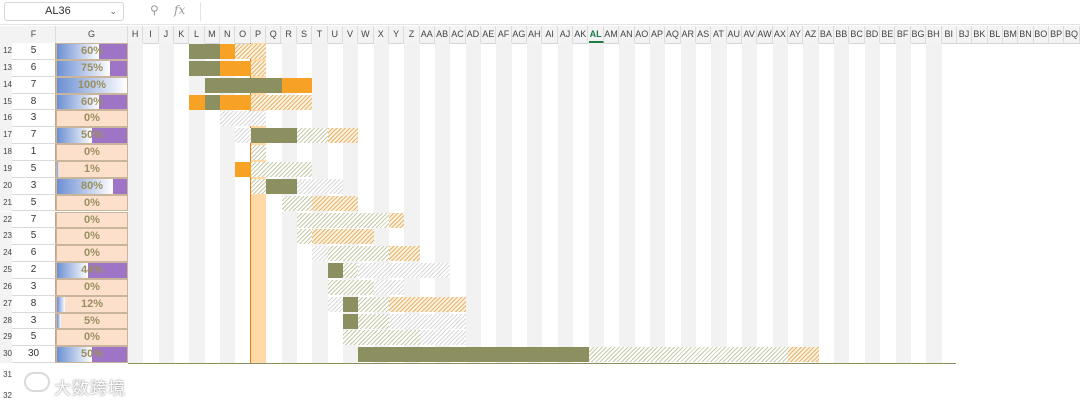 Image resolution: width=1080 pixels, height=406 pixels. I want to click on progress-cell: 44%, so click(92, 270).